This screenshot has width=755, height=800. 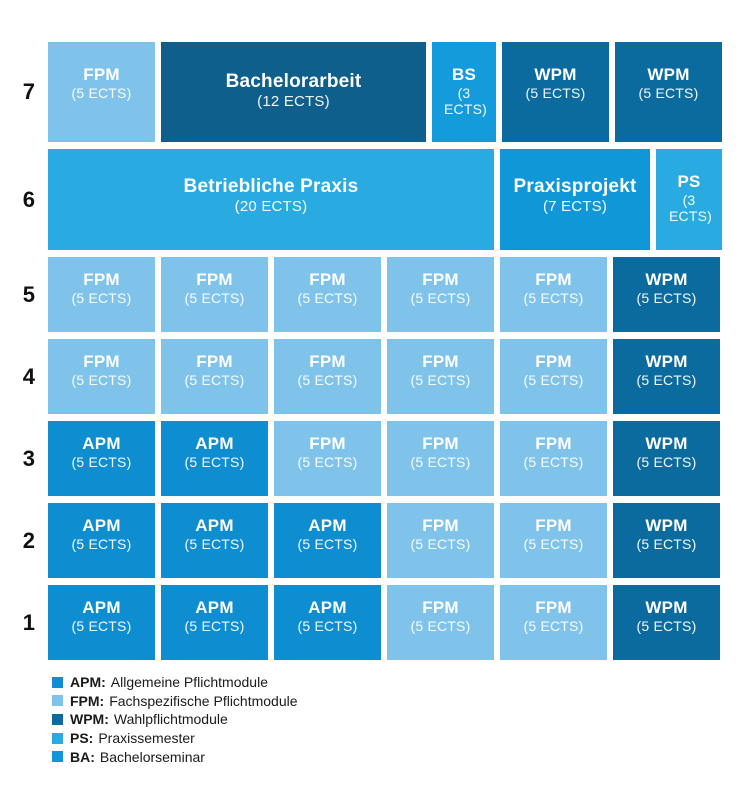 What do you see at coordinates (57, 738) in the screenshot?
I see `legend-swatch-ps` at bounding box center [57, 738].